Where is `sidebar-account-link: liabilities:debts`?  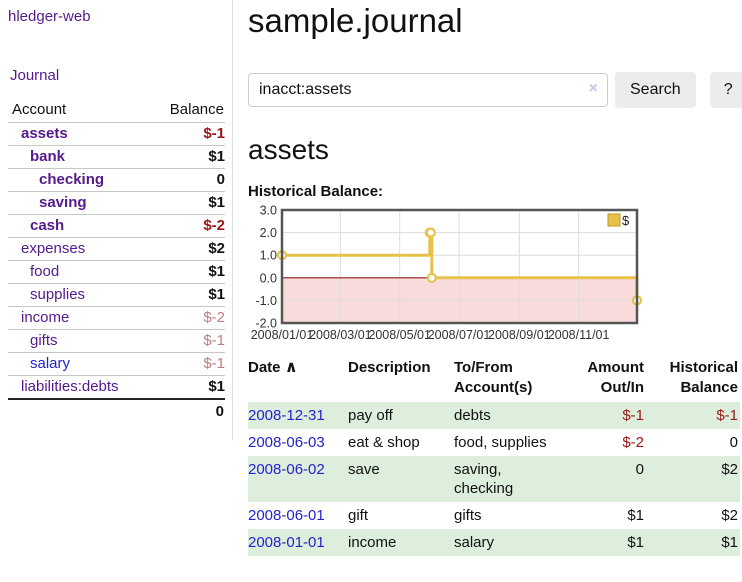
sidebar-account-link: liabilities:debts is located at coordinates (70, 386).